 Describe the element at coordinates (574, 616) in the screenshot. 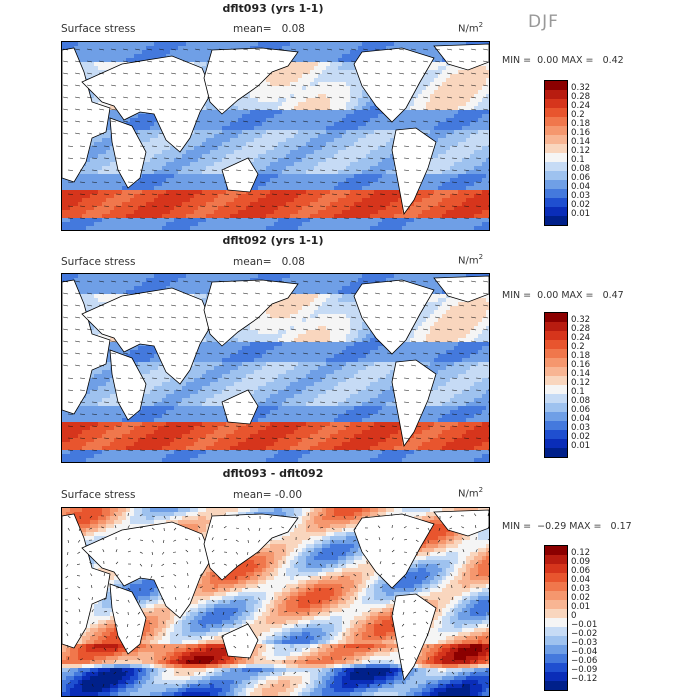

I see `colorbar-tick-label: 0` at that location.